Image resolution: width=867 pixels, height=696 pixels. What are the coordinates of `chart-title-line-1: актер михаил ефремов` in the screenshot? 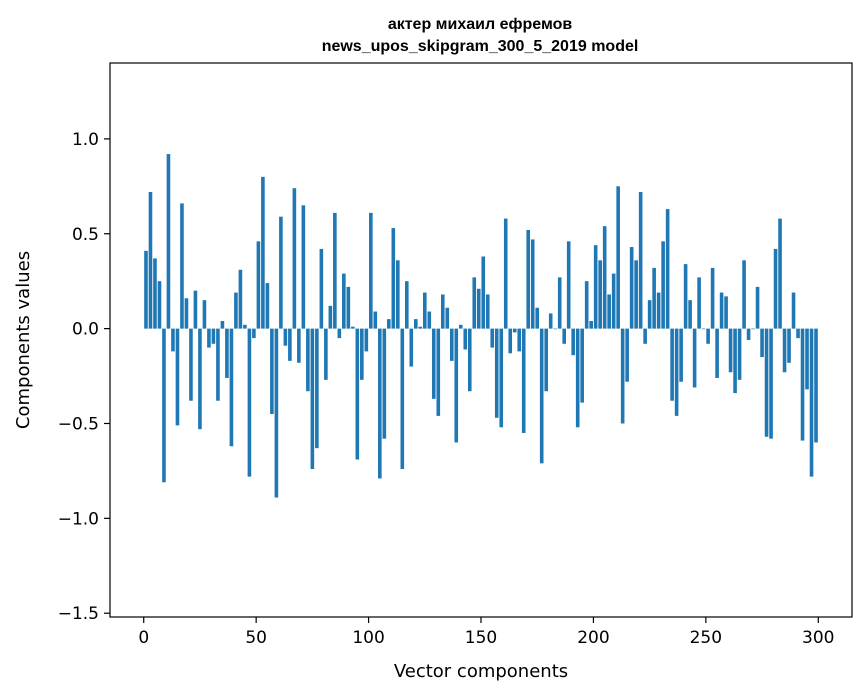 It's located at (480, 24).